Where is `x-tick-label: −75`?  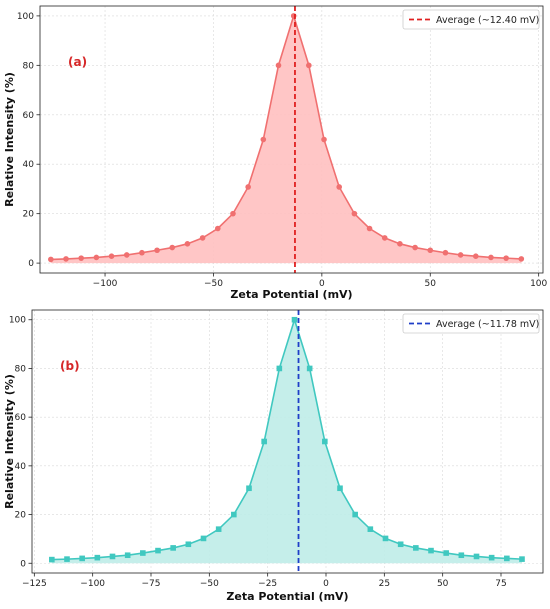 x-tick-label: −75 is located at coordinates (151, 584).